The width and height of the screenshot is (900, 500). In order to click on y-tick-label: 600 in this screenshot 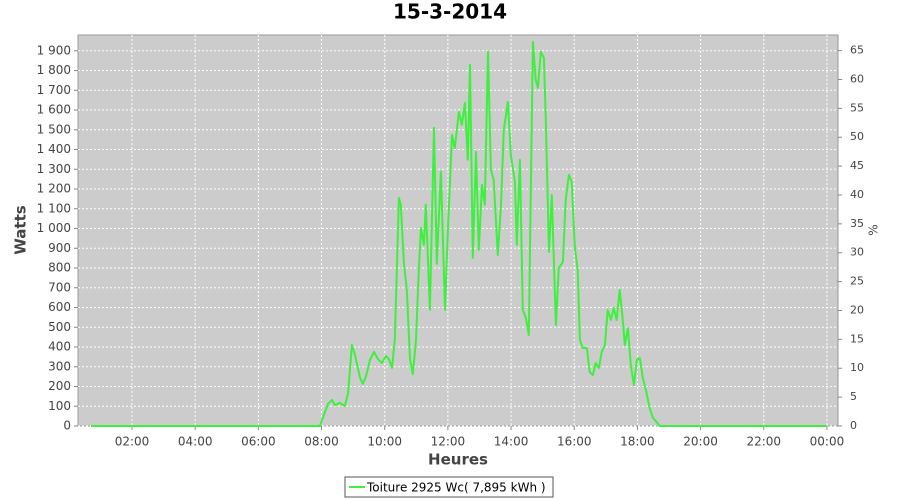, I will do `click(59, 307)`.